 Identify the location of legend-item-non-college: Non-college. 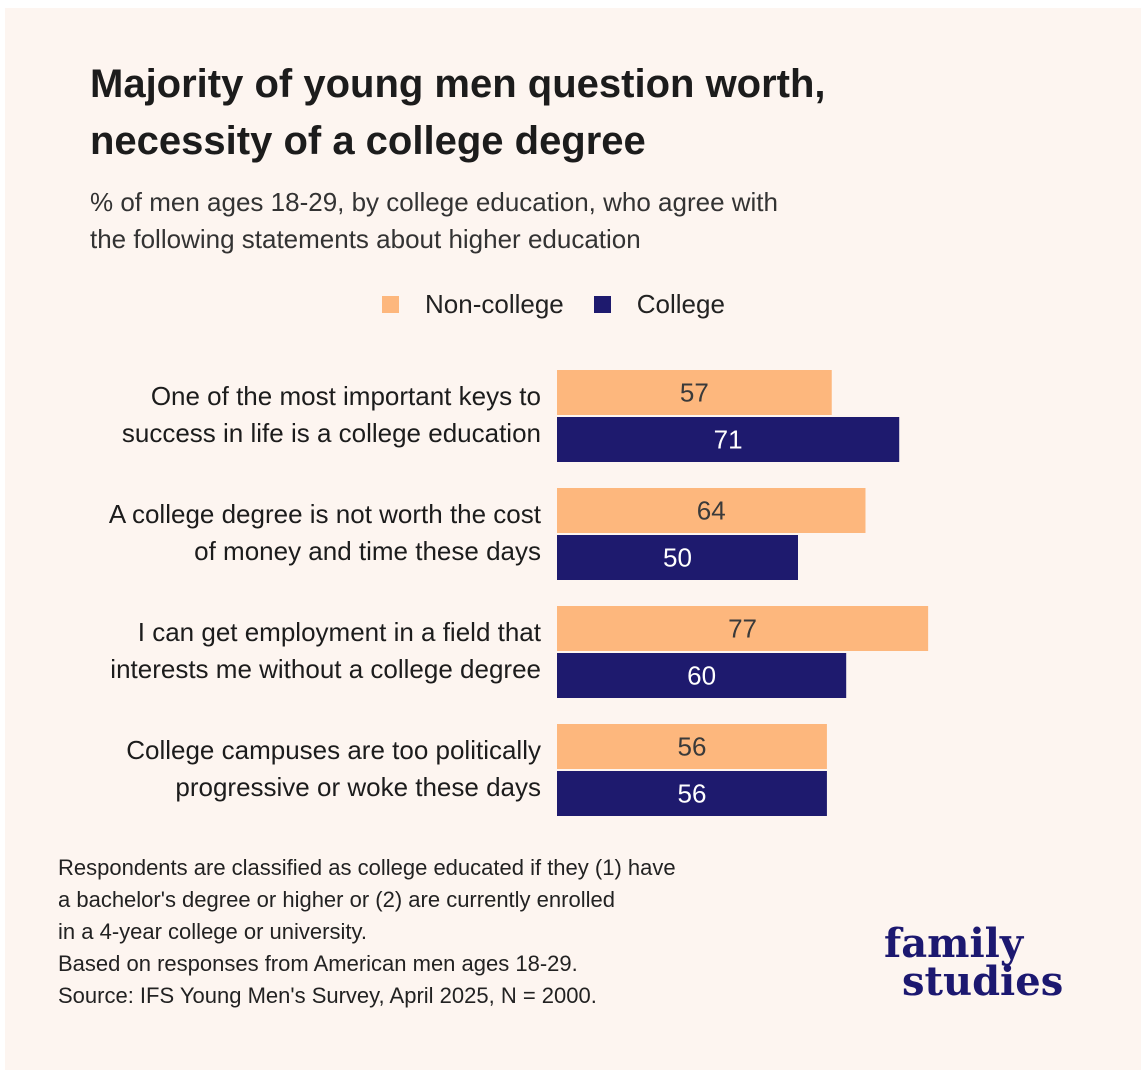
(473, 304).